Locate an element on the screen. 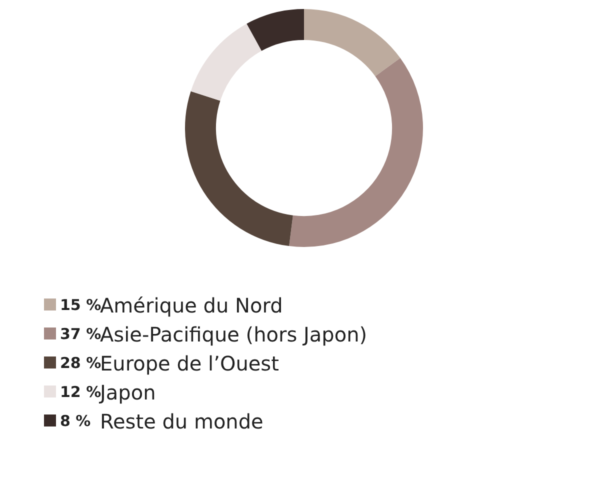 The width and height of the screenshot is (605, 493). data-label: 15 % is located at coordinates (81, 305).